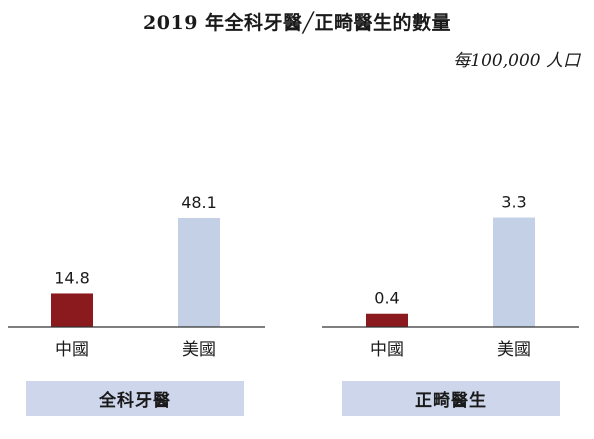 This screenshot has width=594, height=439. Describe the element at coordinates (72, 277) in the screenshot. I see `value-label-china-panel-1: 14.8` at that location.